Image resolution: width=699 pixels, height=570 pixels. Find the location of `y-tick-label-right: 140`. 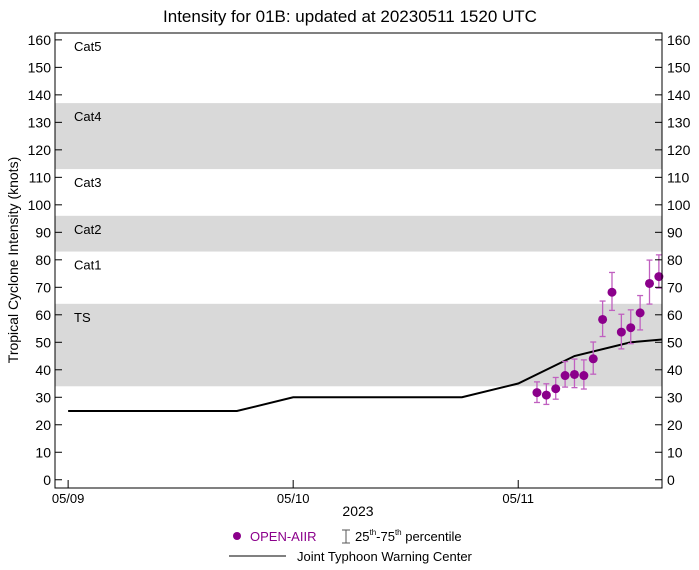

y-tick-label-right: 140 is located at coordinates (679, 95).